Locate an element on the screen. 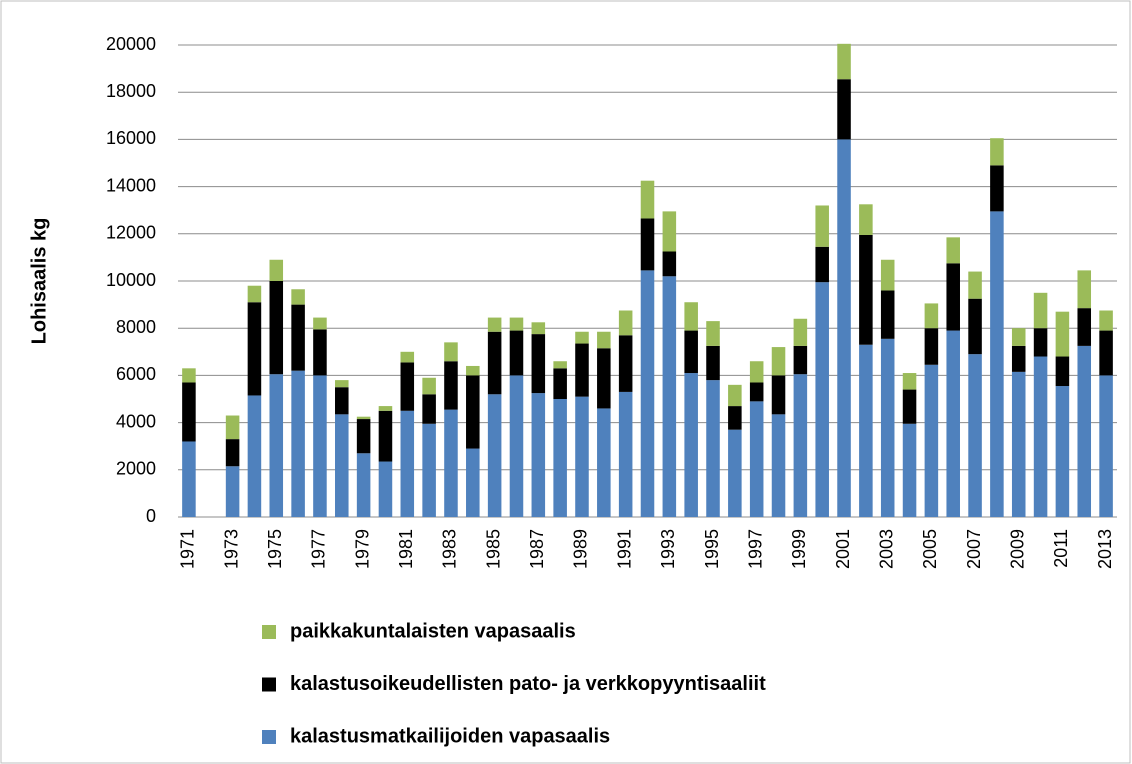  y-tick-label: 16000 is located at coordinates (131, 138).